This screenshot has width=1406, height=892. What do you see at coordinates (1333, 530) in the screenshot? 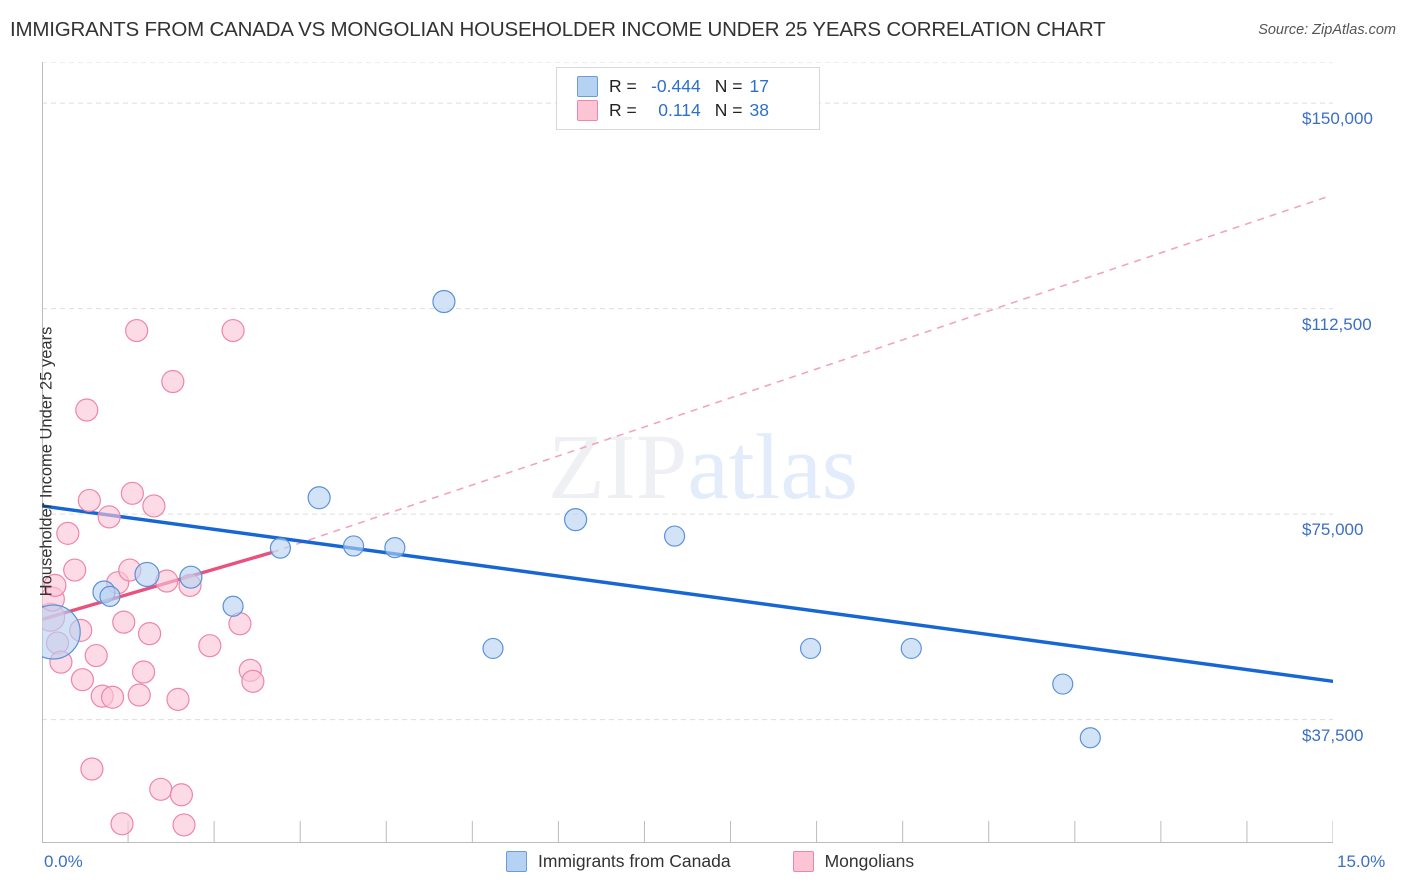
I see `y-axis-tick-label: $75,000` at bounding box center [1333, 530].